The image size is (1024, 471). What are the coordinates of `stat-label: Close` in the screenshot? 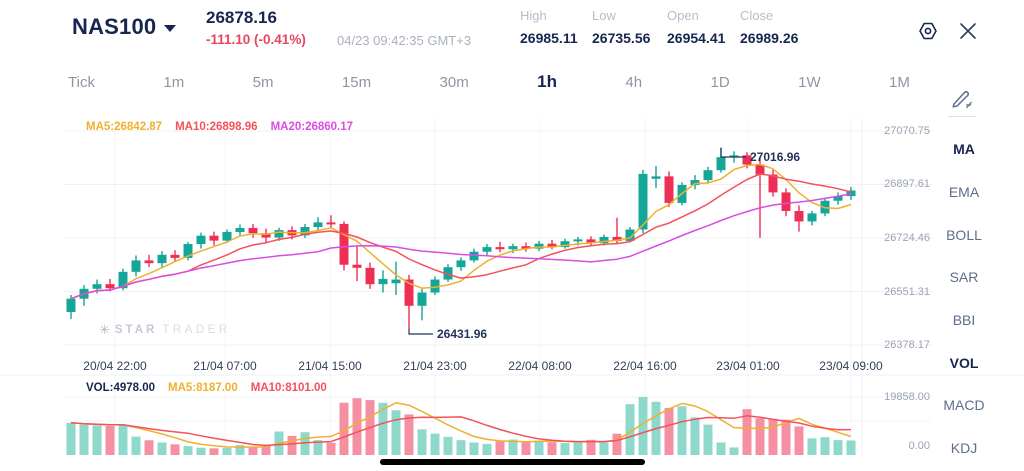 It's located at (757, 15).